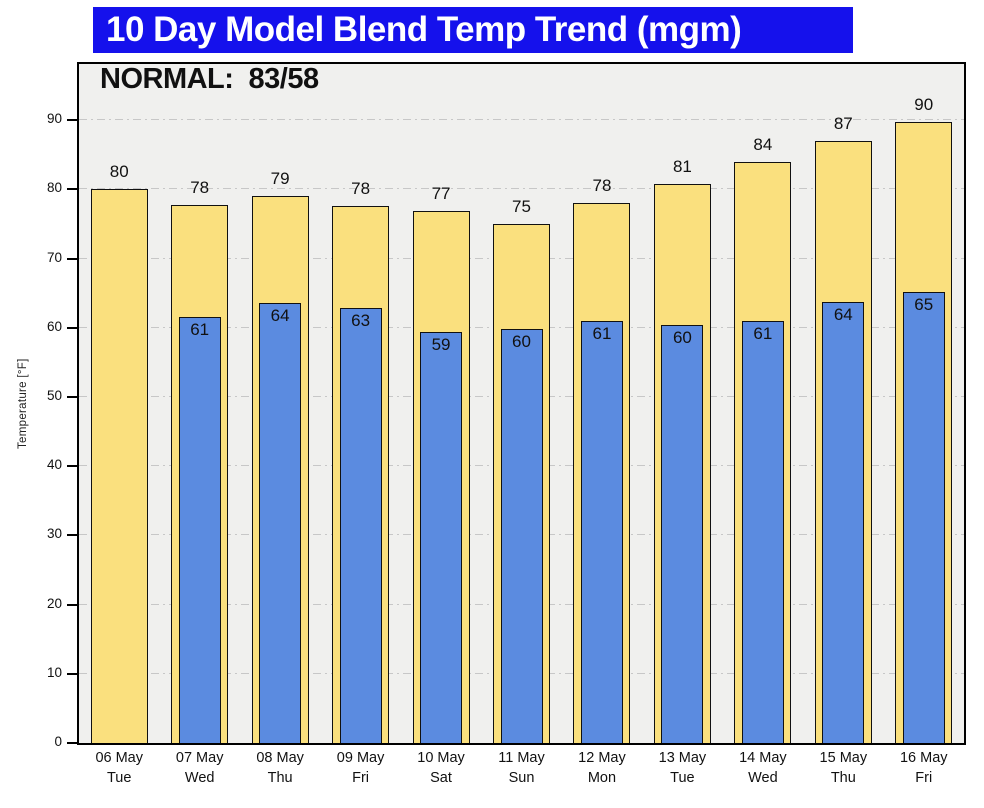 This screenshot has height=808, width=984. What do you see at coordinates (843, 758) in the screenshot?
I see `x-label-date: 15 May` at bounding box center [843, 758].